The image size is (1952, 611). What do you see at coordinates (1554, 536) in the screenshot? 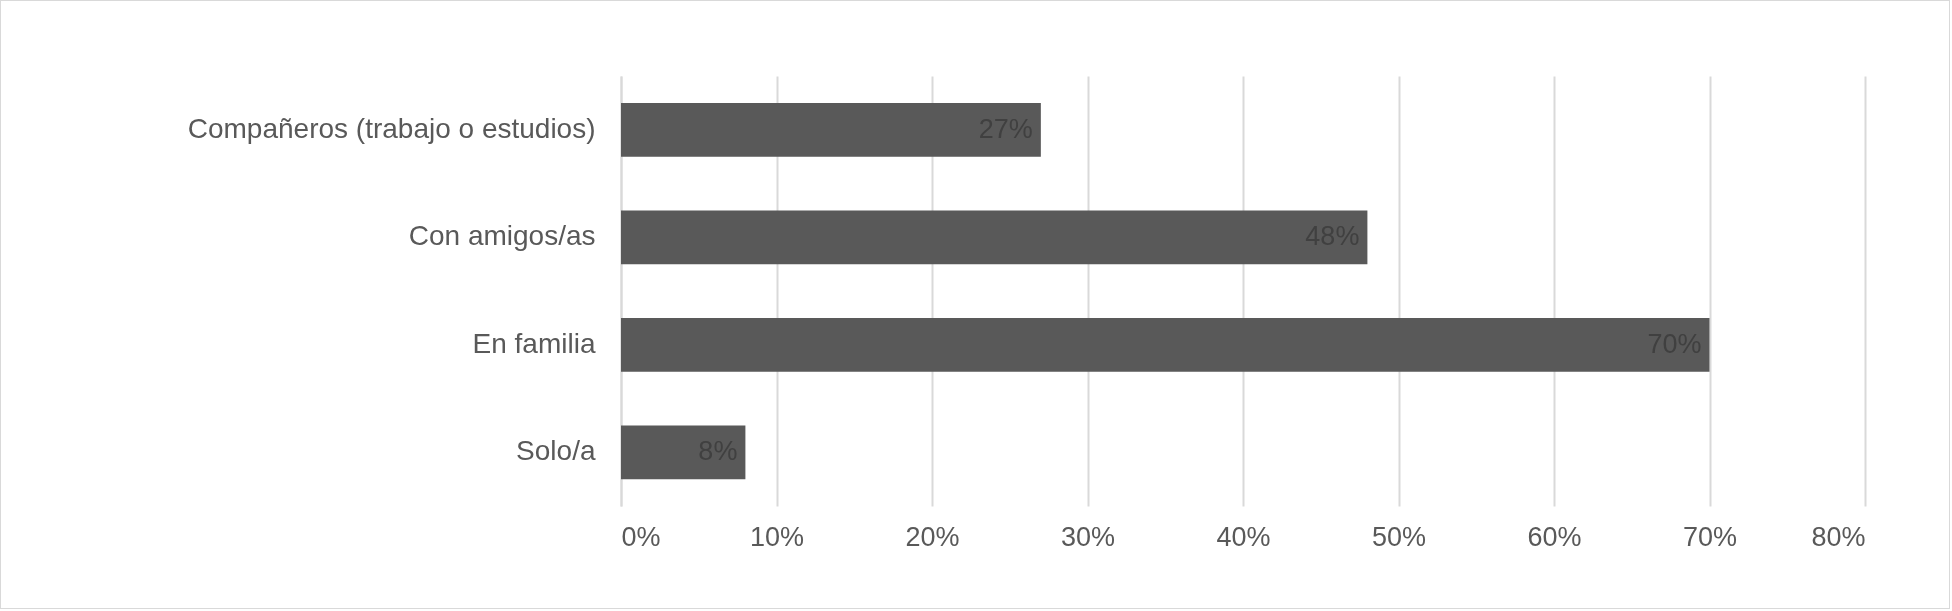
I see `x-tick-label: 60%` at bounding box center [1554, 536].